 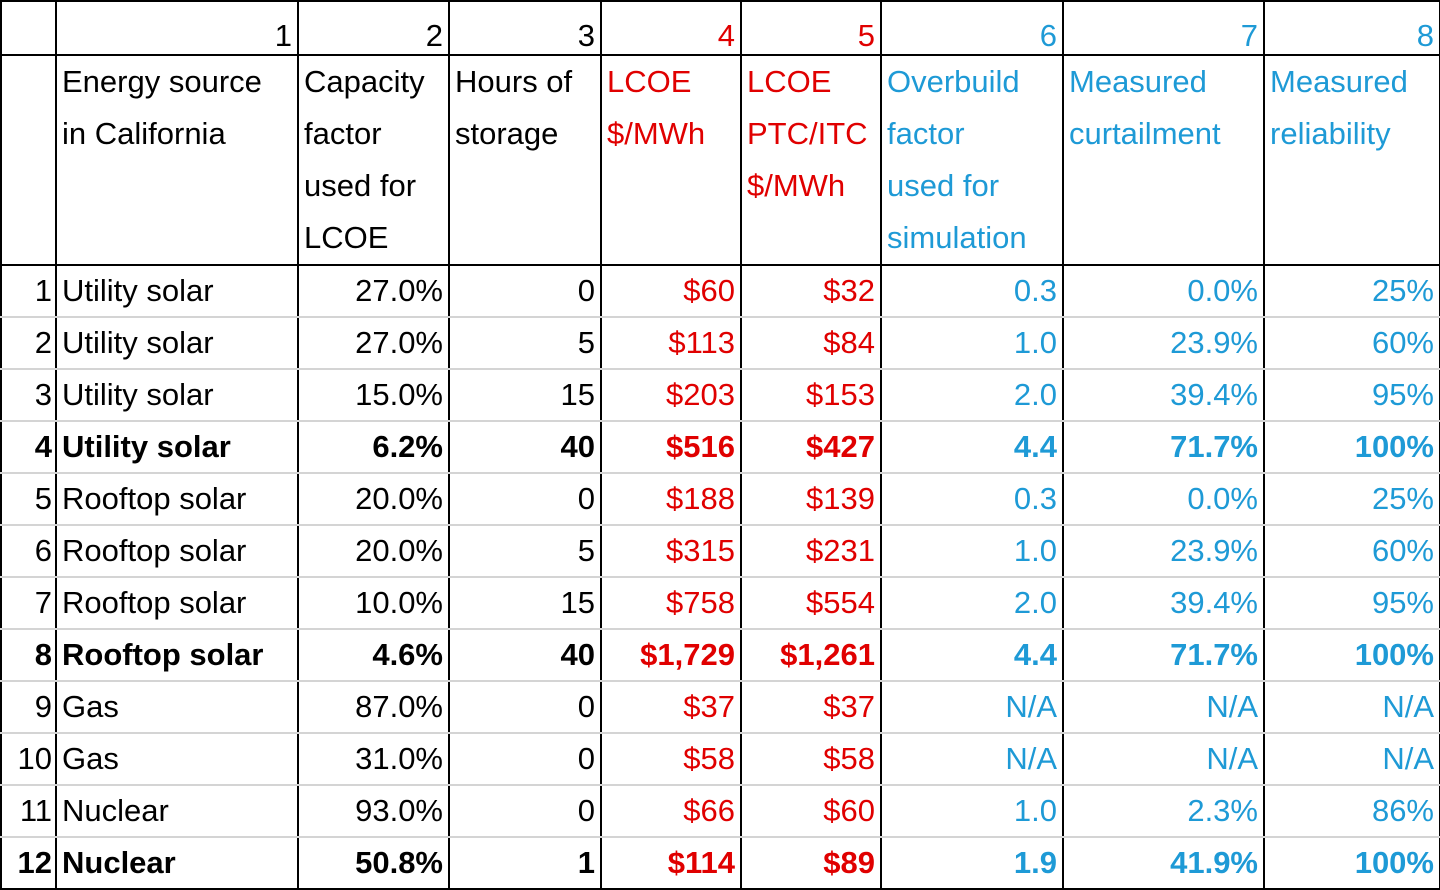 I want to click on cell: 40, so click(x=525, y=655).